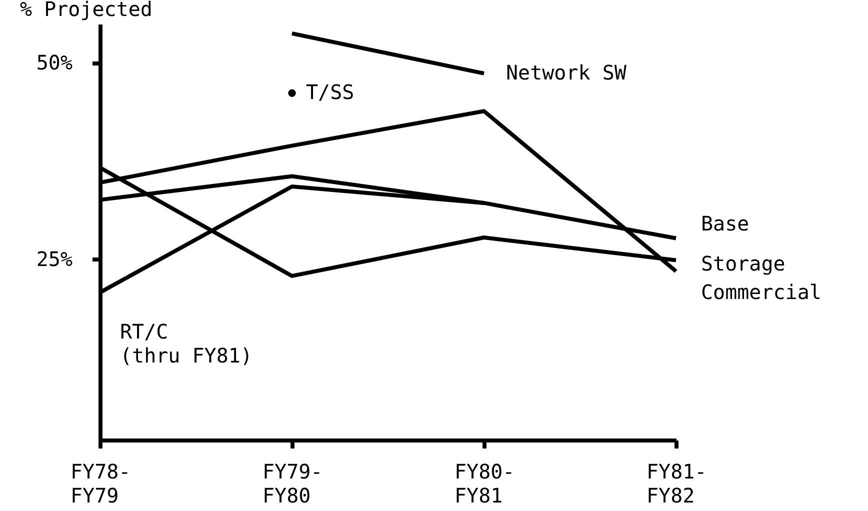 The image size is (868, 511). What do you see at coordinates (292, 484) in the screenshot?
I see `x-tick-label: FY79- FY80` at bounding box center [292, 484].